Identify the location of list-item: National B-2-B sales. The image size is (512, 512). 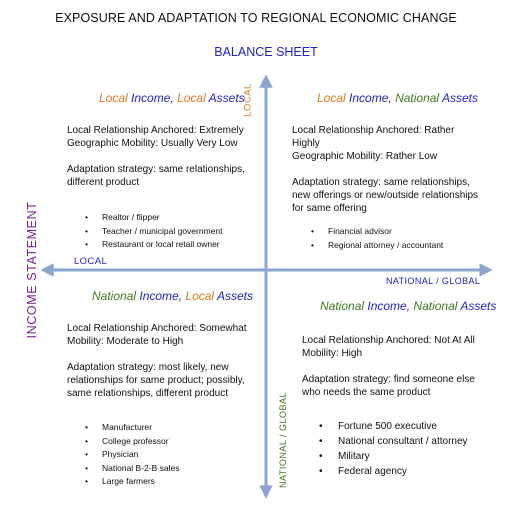
(131, 469).